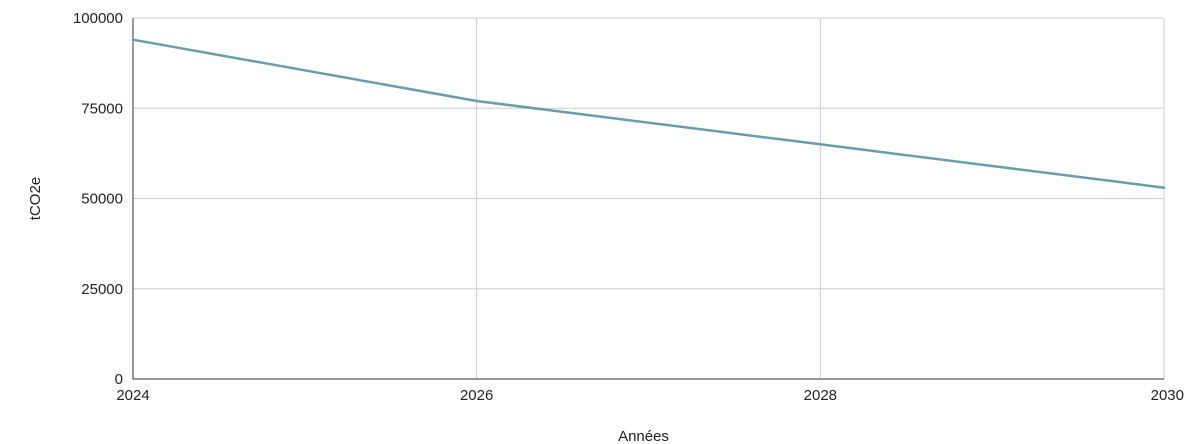 This screenshot has width=1187, height=444. What do you see at coordinates (102, 199) in the screenshot?
I see `y-tick-label: 50000` at bounding box center [102, 199].